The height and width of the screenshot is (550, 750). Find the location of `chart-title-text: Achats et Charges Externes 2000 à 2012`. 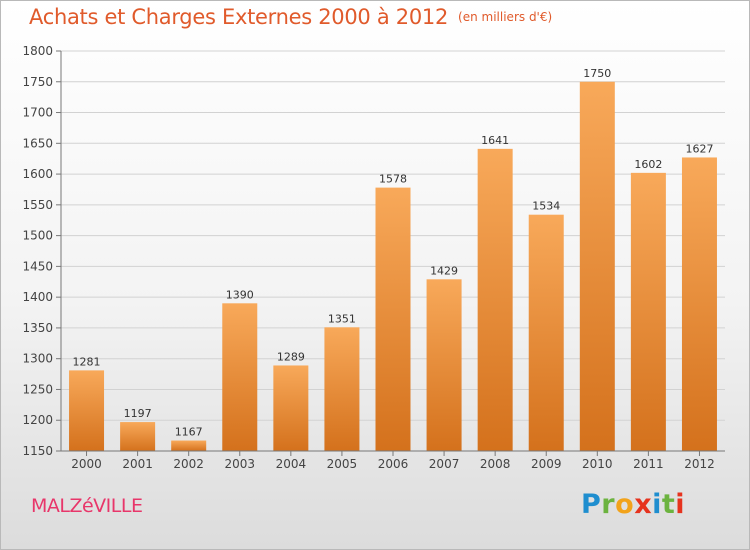

chart-title-text: Achats et Charges Externes 2000 à 2012 is located at coordinates (239, 17).